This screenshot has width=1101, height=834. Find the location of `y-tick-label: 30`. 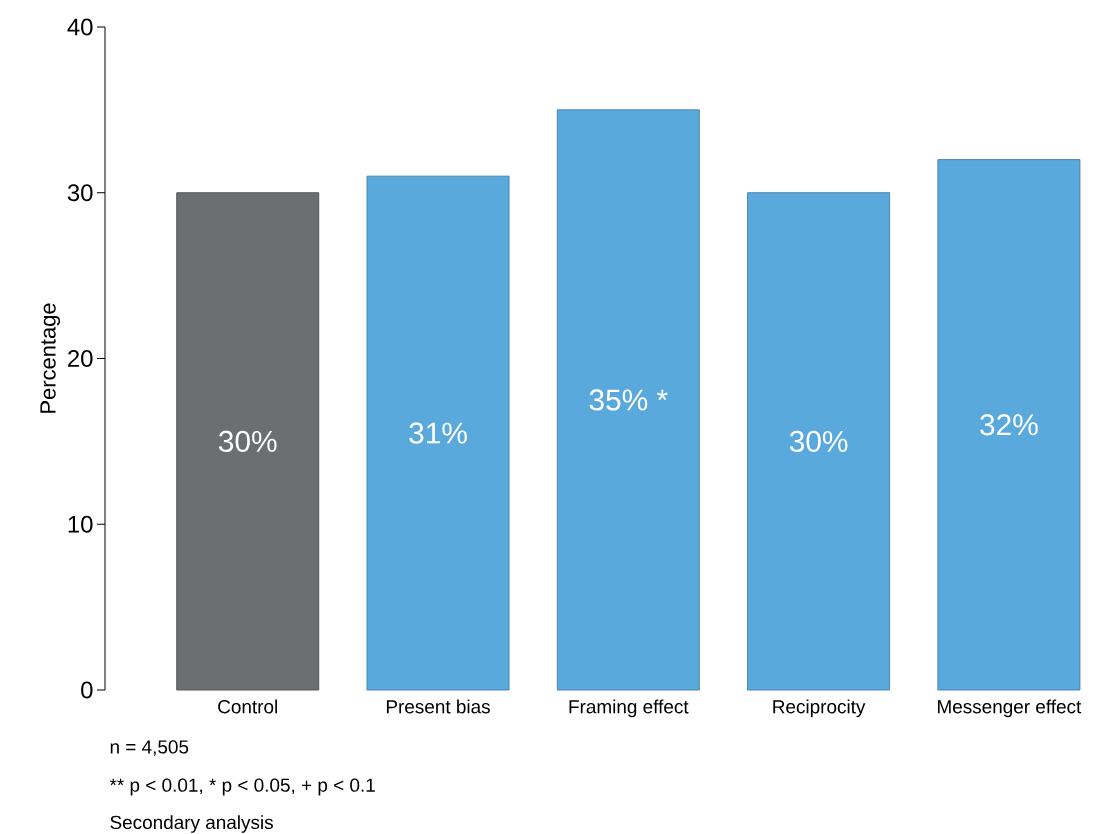

y-tick-label: 30 is located at coordinates (80, 193).